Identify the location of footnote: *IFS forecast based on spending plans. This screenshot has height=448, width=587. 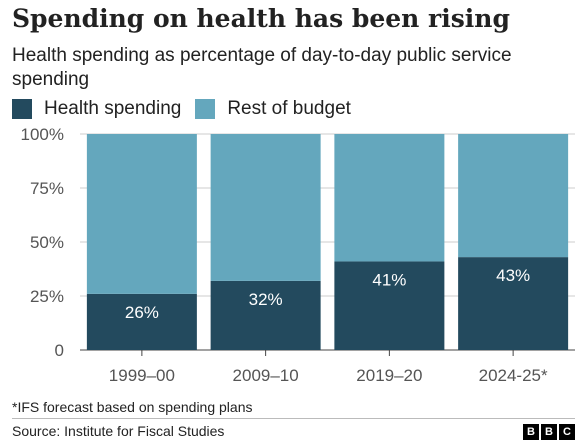
(132, 407).